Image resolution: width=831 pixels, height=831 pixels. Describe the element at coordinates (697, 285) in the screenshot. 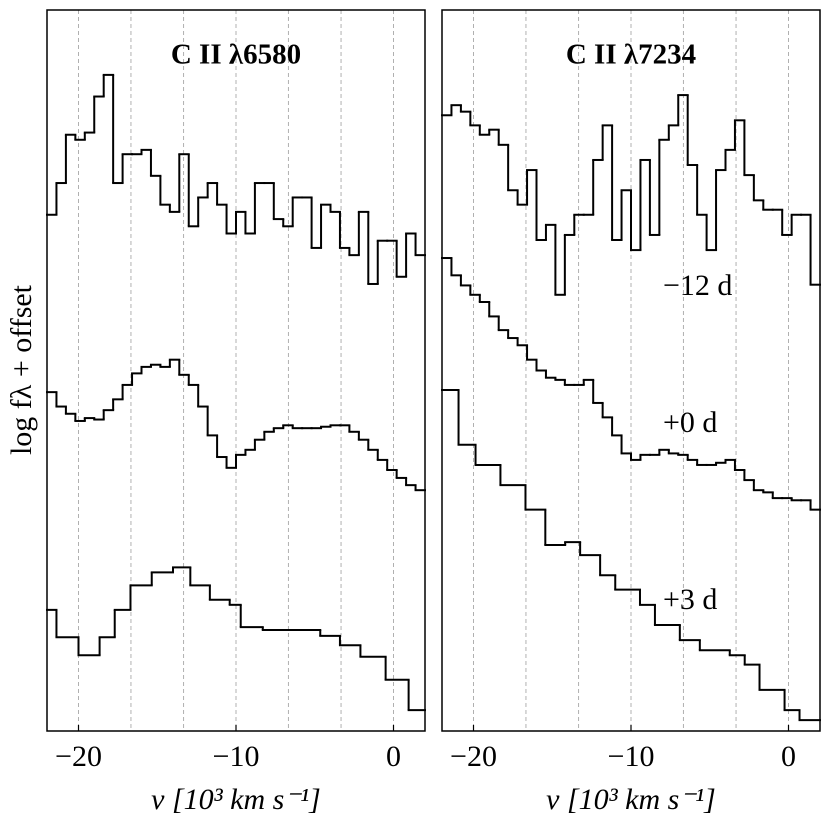

I see `series-label: −12 d` at that location.